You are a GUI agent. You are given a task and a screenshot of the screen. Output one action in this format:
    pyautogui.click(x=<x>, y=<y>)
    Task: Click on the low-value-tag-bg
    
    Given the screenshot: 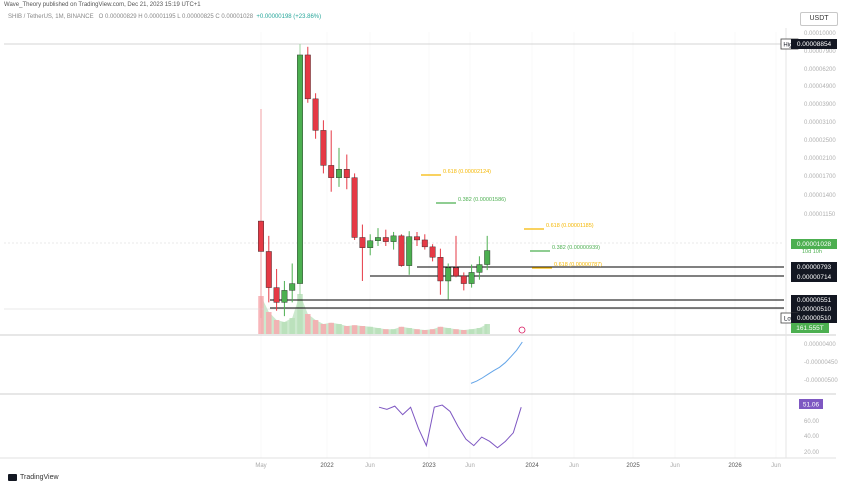 What is the action you would take?
    pyautogui.click(x=814, y=318)
    